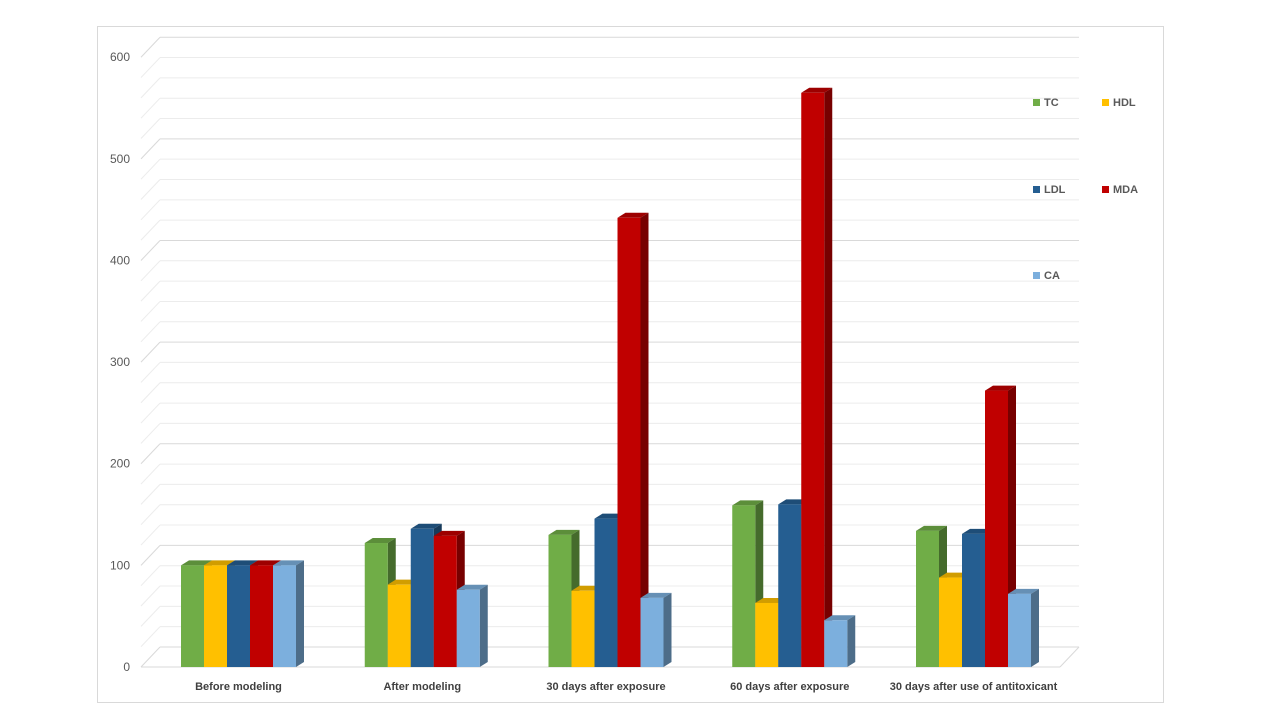  Describe the element at coordinates (1124, 103) in the screenshot. I see `legend-label: HDL` at that location.